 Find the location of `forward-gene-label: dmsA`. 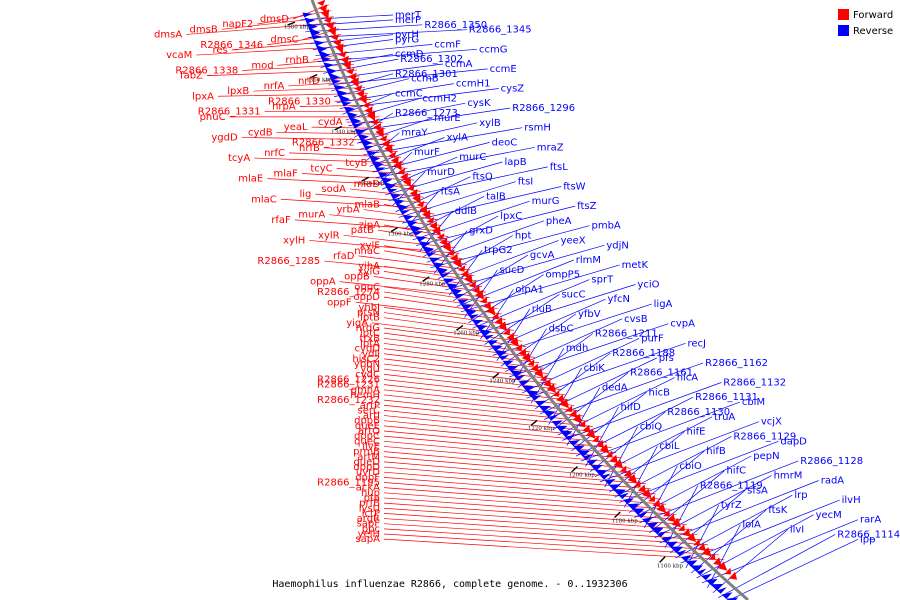

forward-gene-label: dmsA is located at coordinates (168, 34).